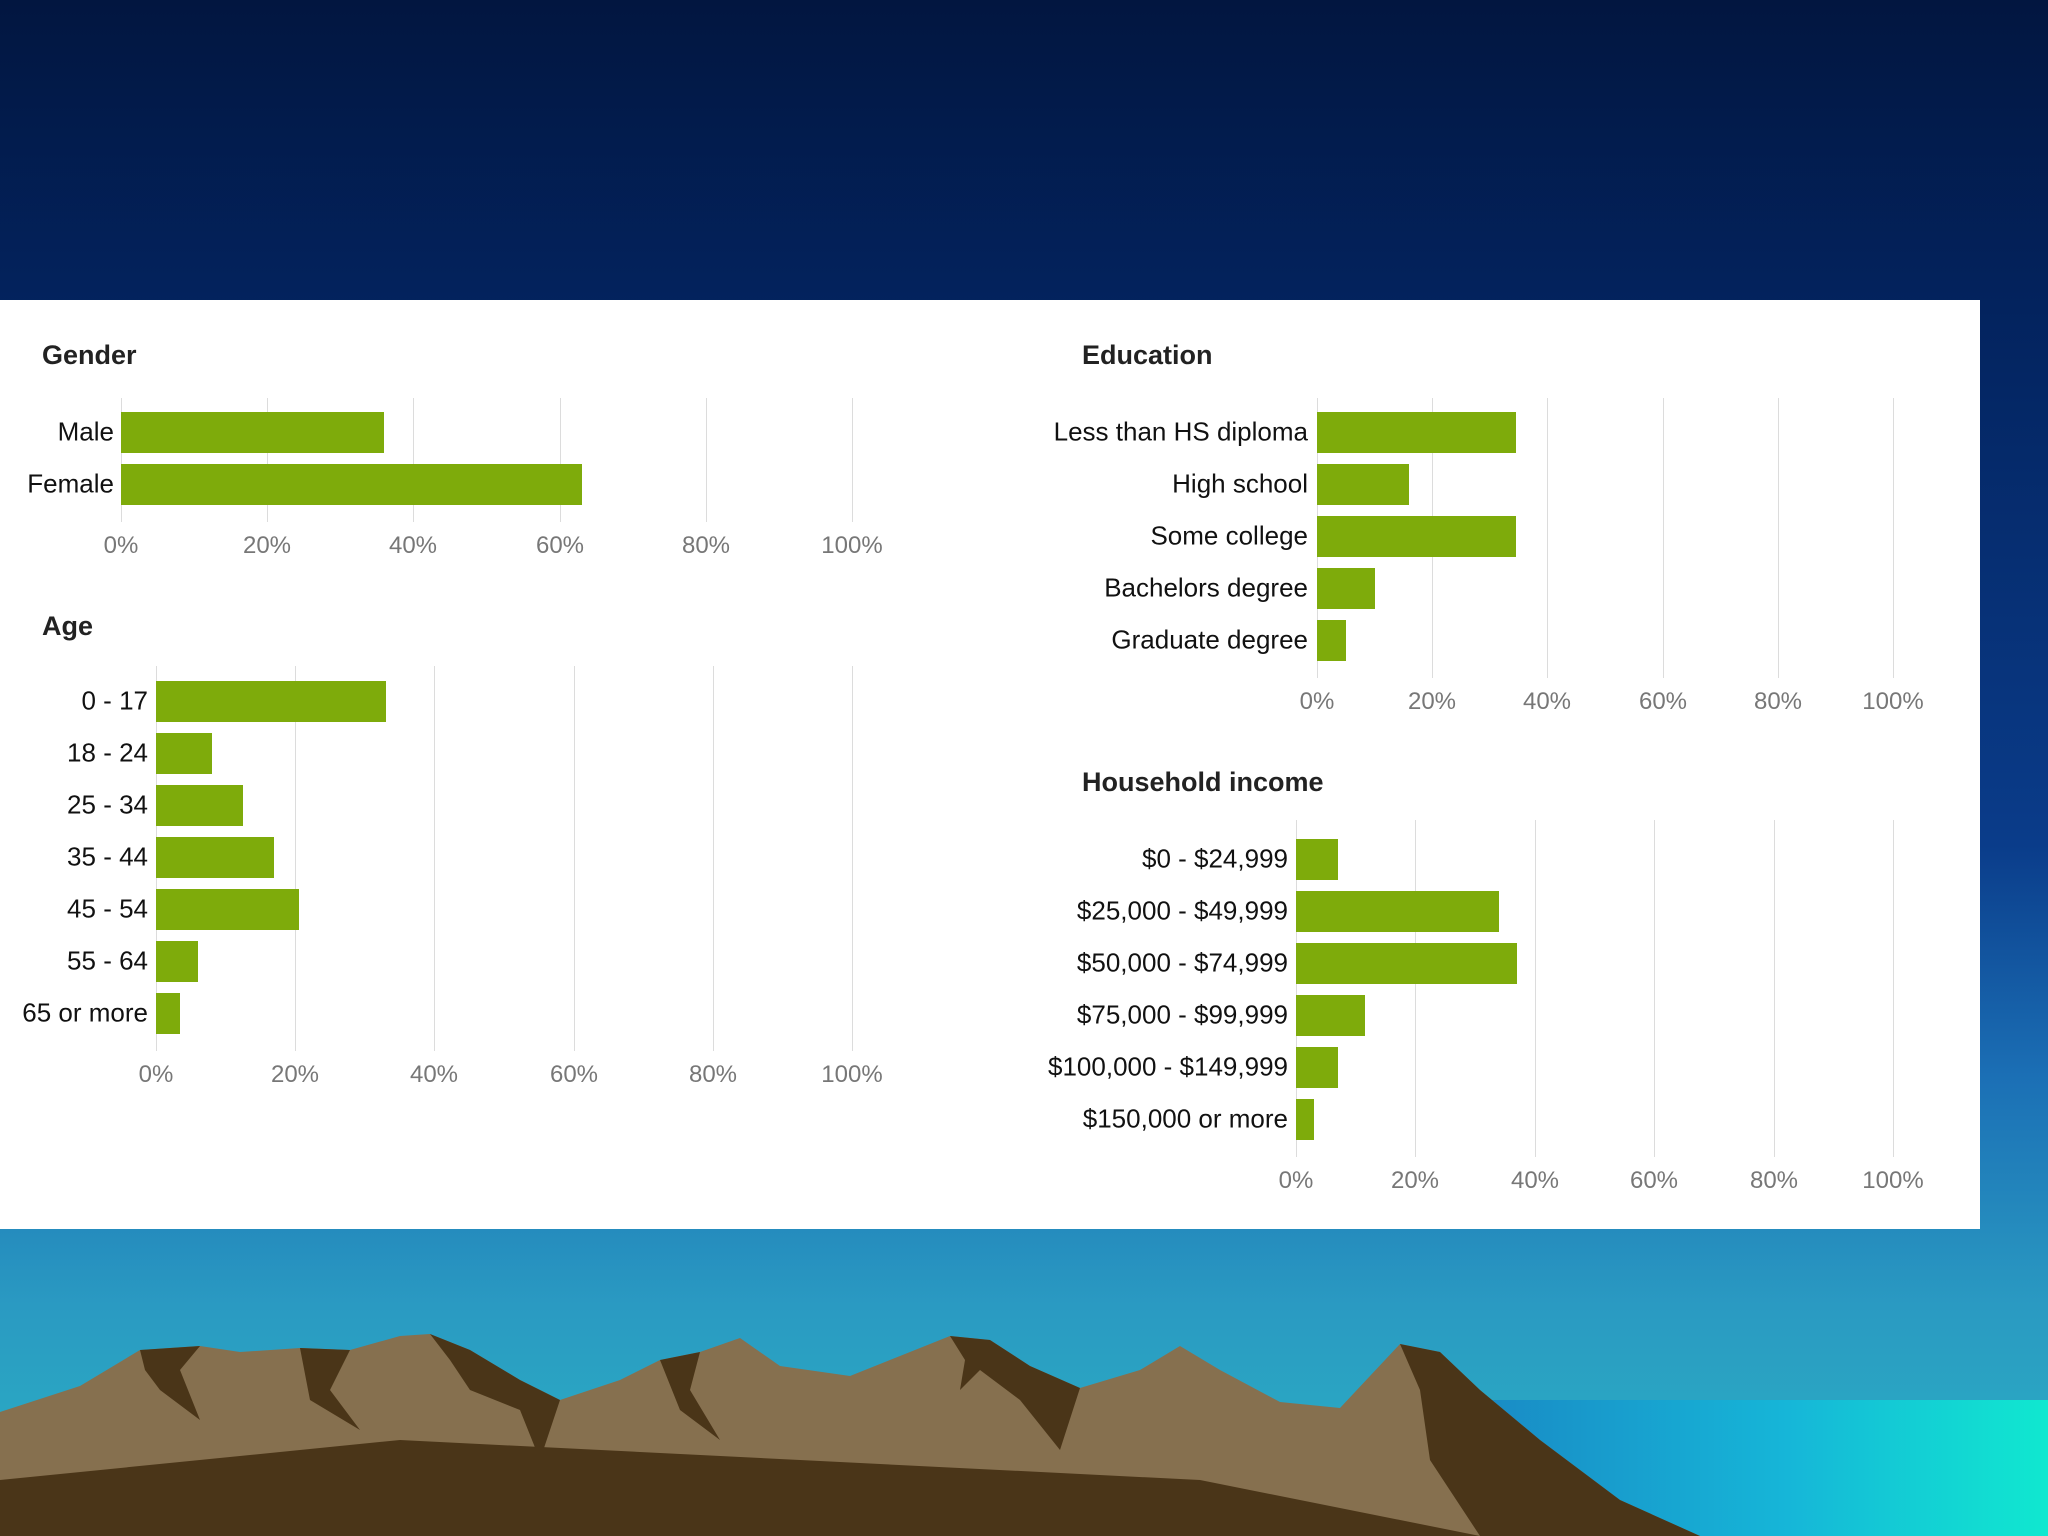  I want to click on income-category-label: $0 - $24,999, so click(1214, 858).